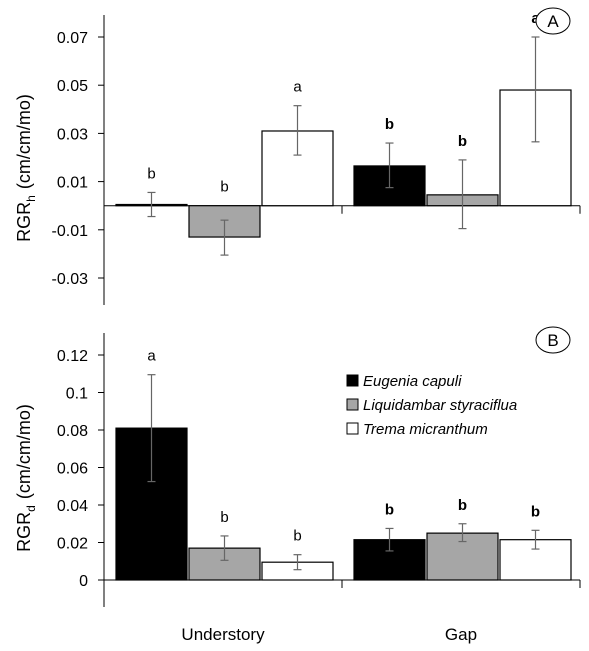  What do you see at coordinates (72, 469) in the screenshot?
I see `y-tick-label: 0.06` at bounding box center [72, 469].